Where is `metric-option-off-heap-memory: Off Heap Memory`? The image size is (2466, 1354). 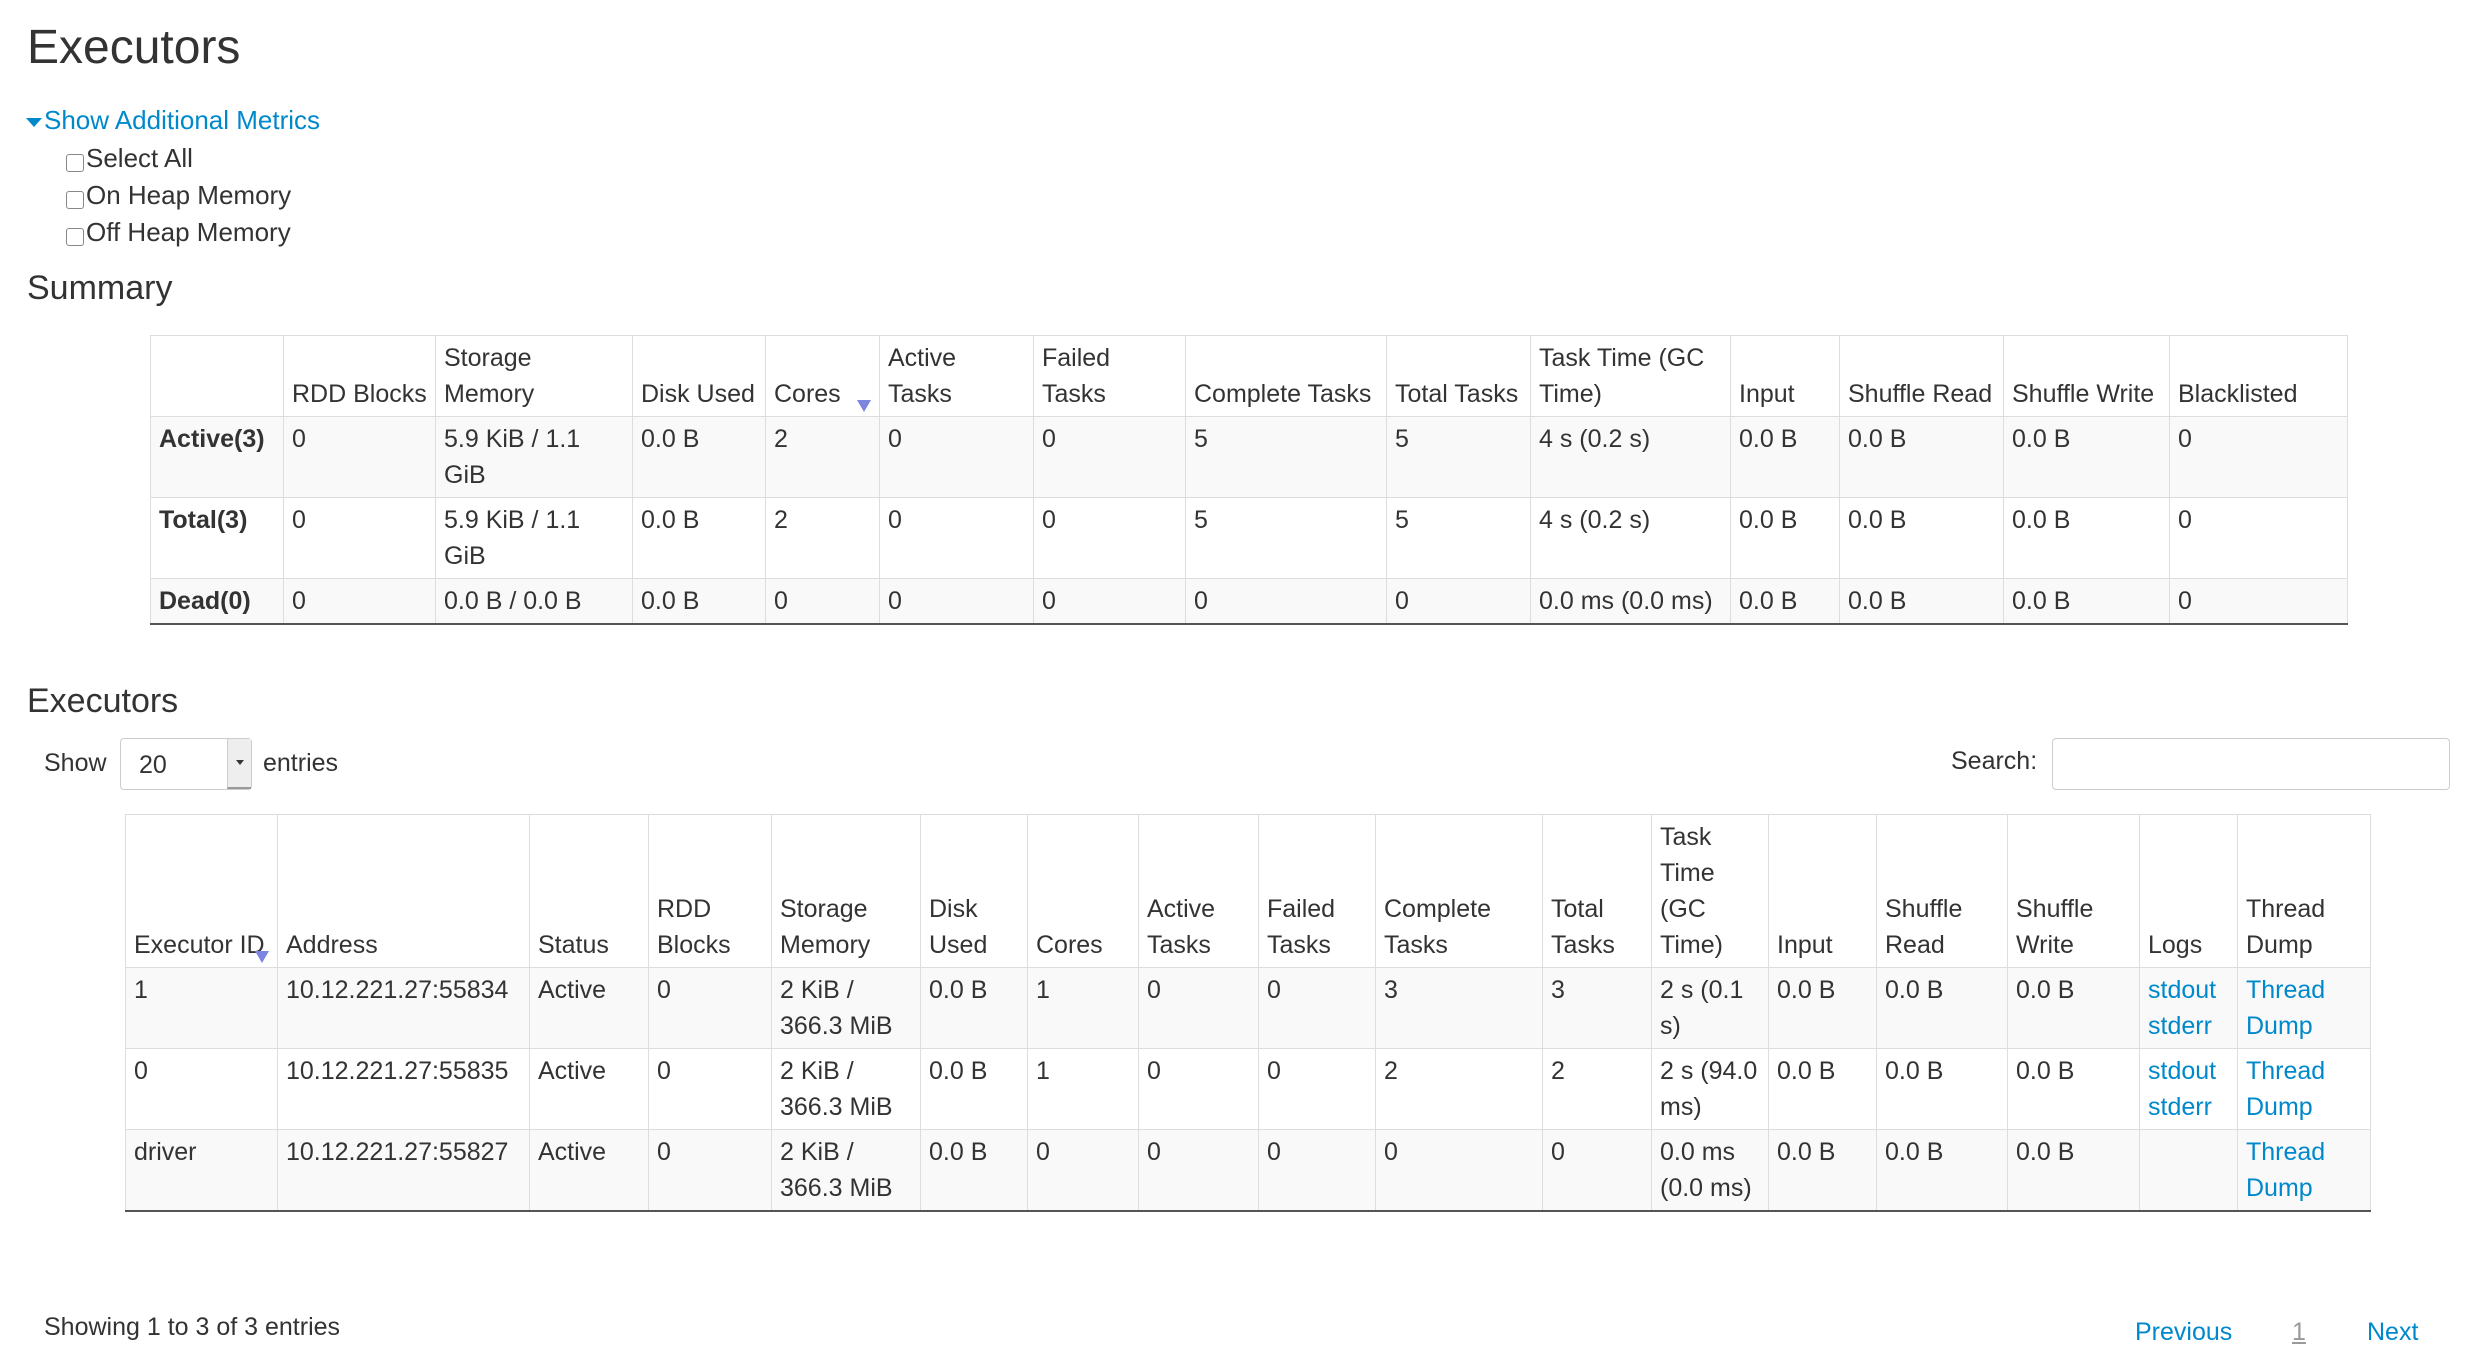 metric-option-off-heap-memory: Off Heap Memory is located at coordinates (178, 232).